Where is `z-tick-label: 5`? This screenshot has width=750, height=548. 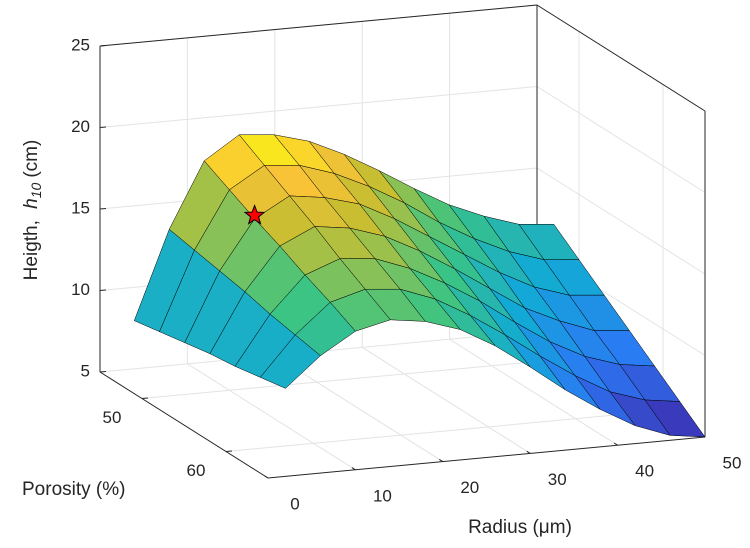
z-tick-label: 5 is located at coordinates (85, 370).